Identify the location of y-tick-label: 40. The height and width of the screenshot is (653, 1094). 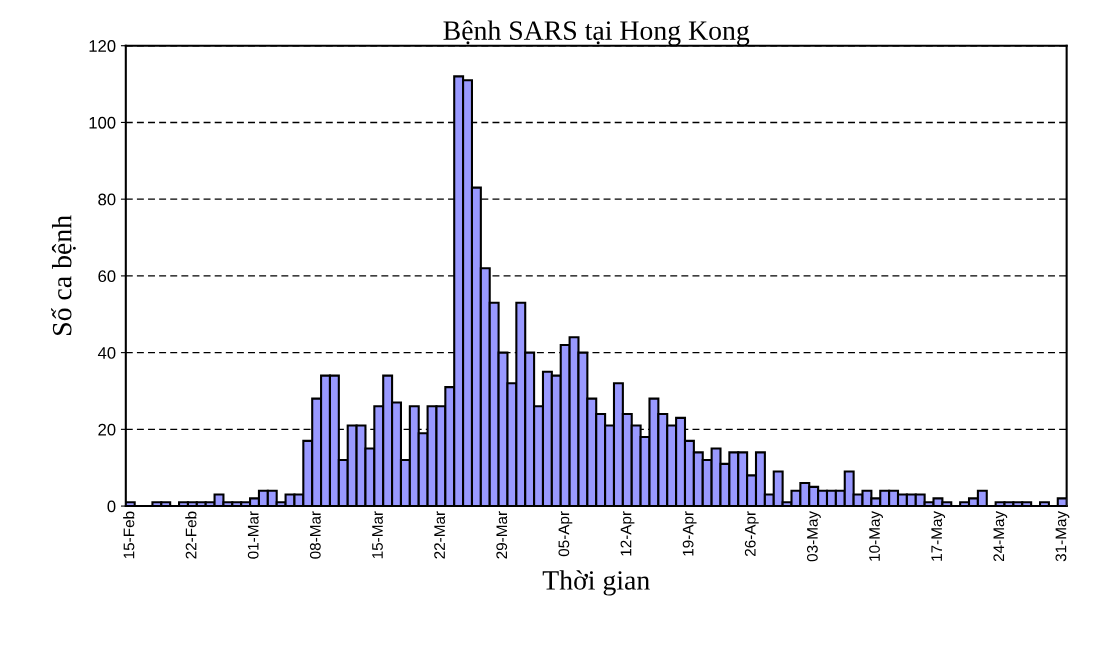
(106, 353).